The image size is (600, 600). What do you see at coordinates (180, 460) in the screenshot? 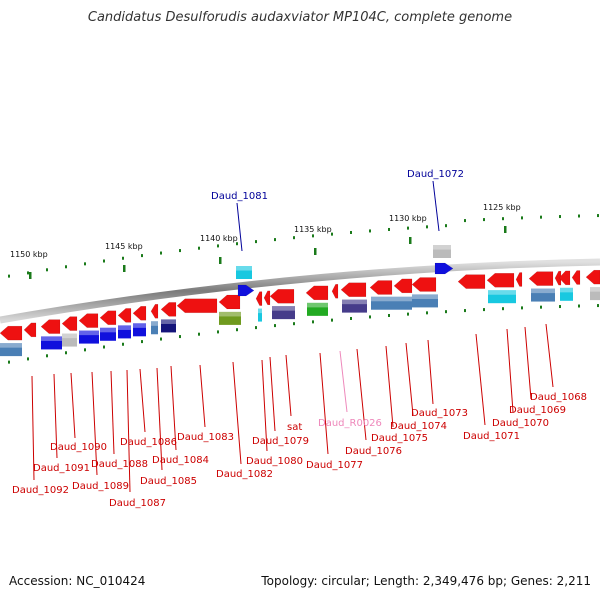
I see `gene-label: Daud_1084` at bounding box center [180, 460].